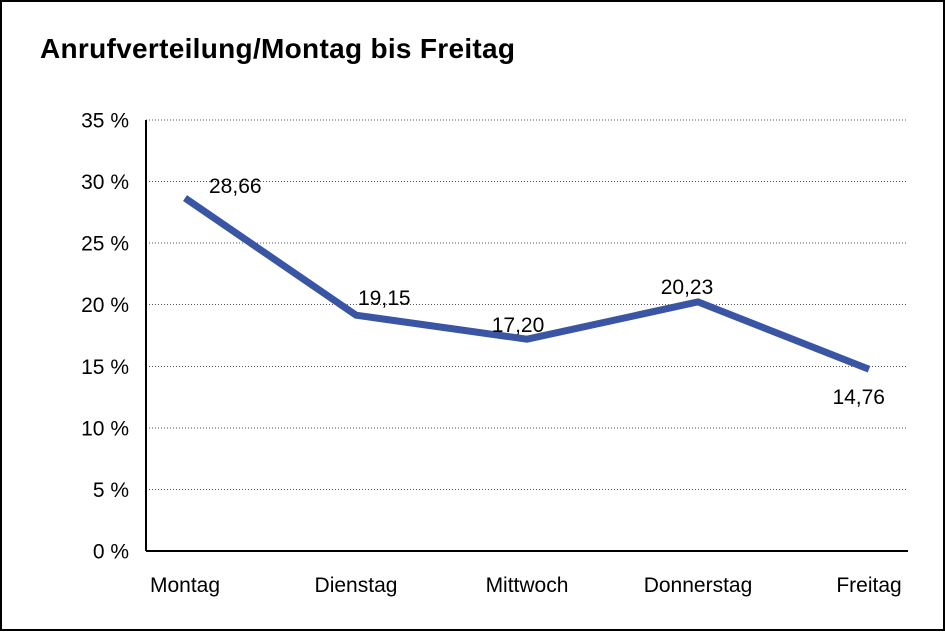  What do you see at coordinates (858, 397) in the screenshot?
I see `value-label: 14,76` at bounding box center [858, 397].